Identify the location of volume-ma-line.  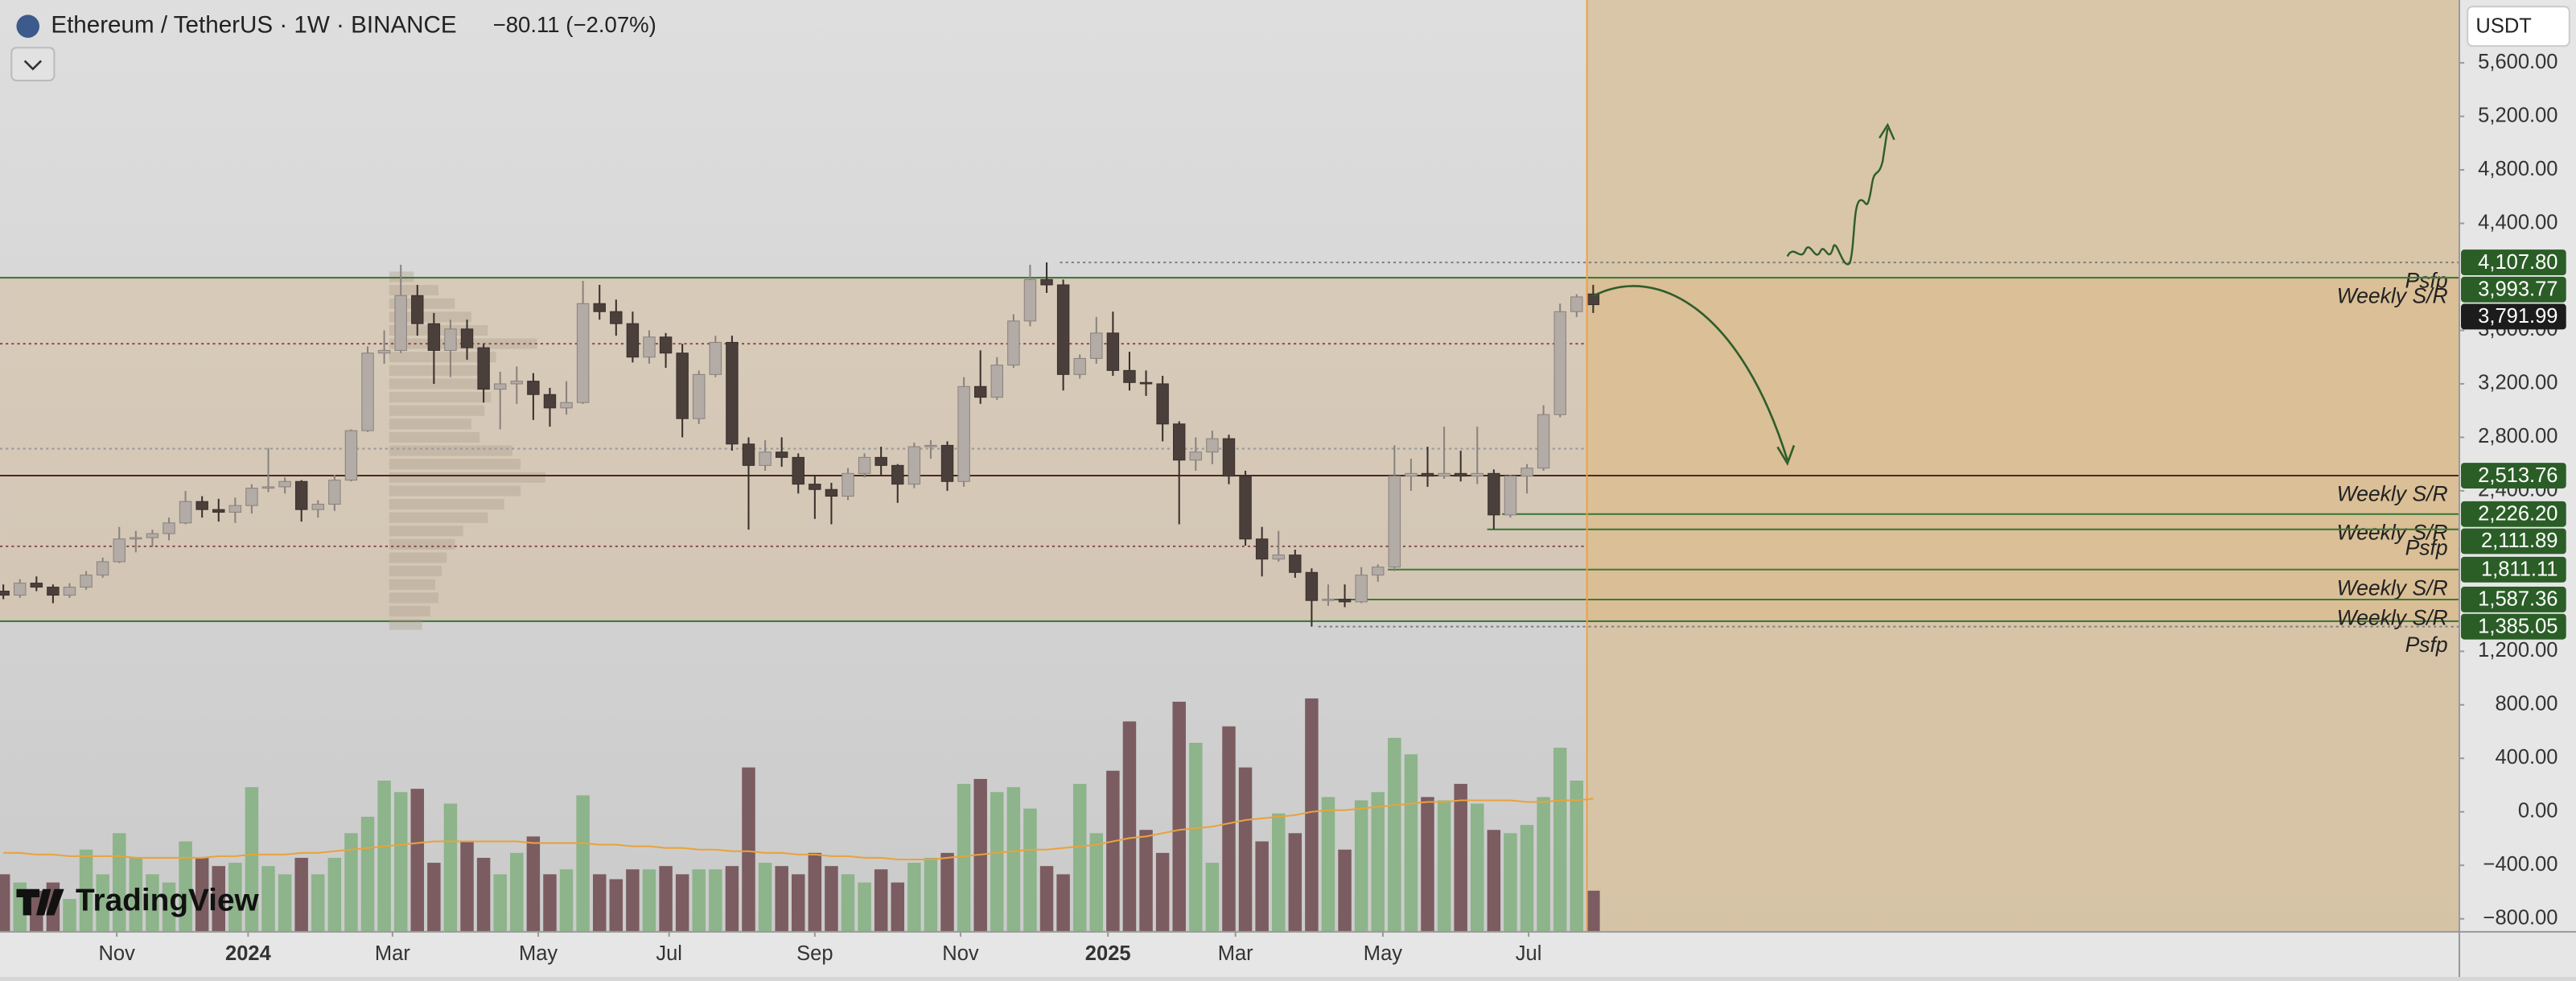
(798, 830).